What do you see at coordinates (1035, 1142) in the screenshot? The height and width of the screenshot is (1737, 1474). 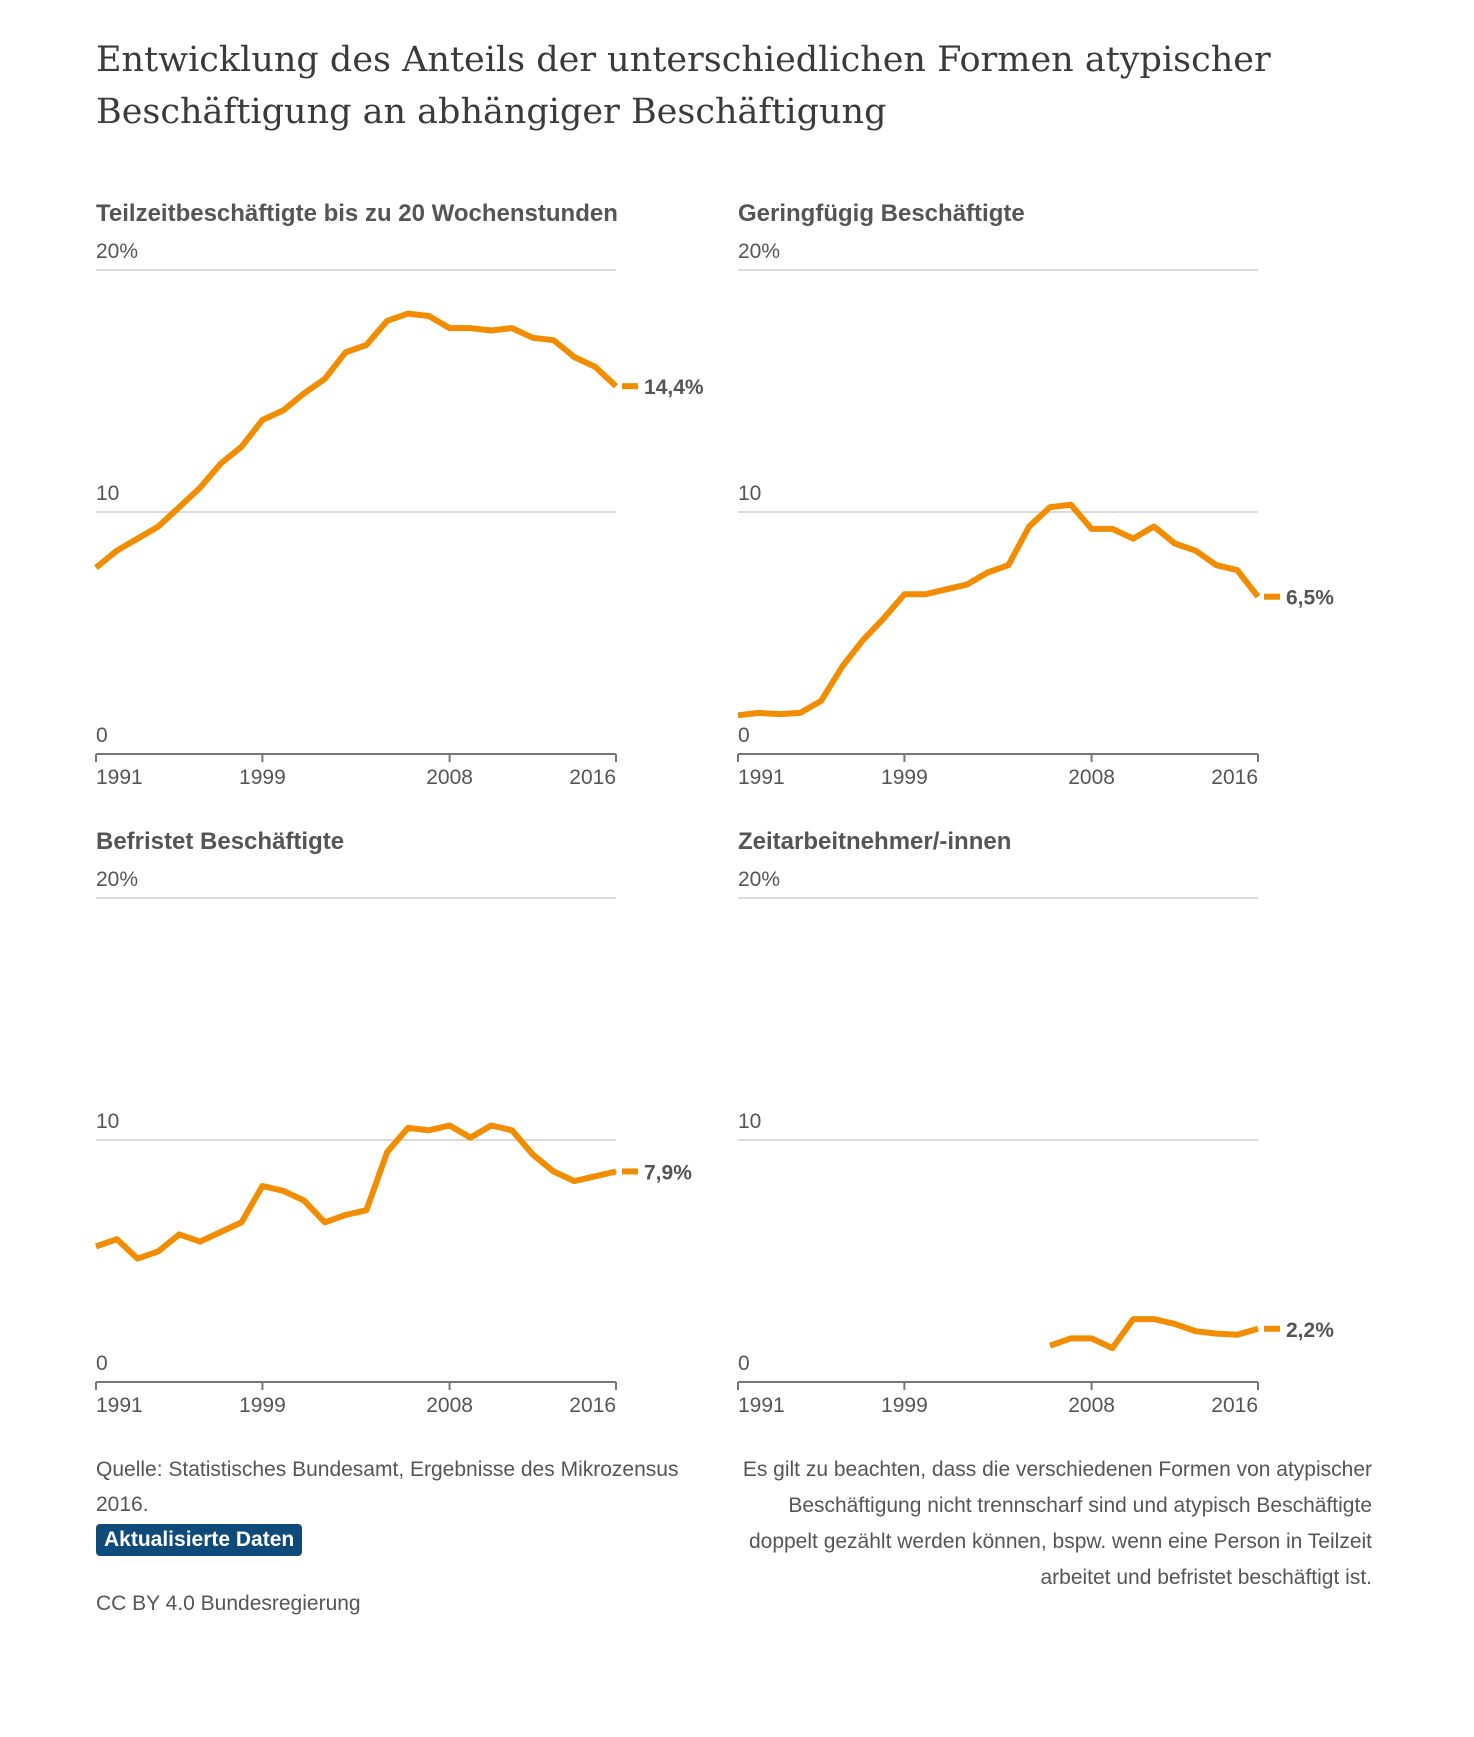 I see `chart-svg: 20% 10 0 1991 1999 2008 2016 2,2%` at bounding box center [1035, 1142].